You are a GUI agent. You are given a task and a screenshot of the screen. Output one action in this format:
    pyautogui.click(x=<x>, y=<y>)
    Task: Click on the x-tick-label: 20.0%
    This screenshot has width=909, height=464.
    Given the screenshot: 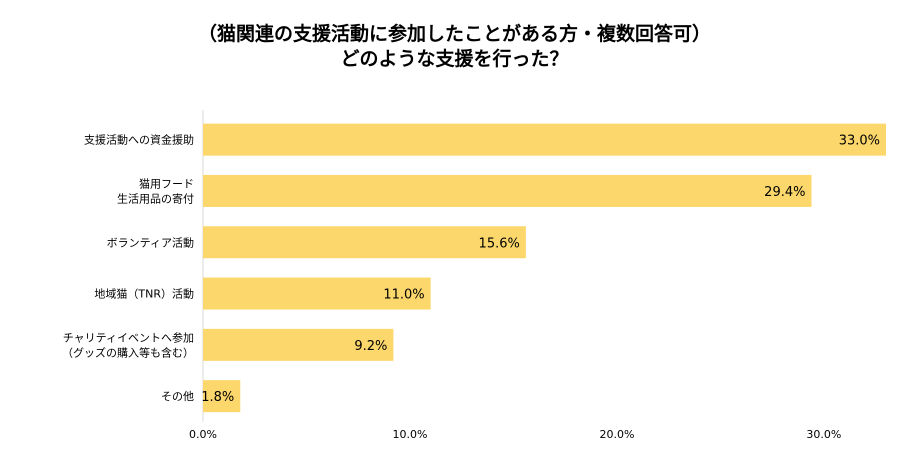 What is the action you would take?
    pyautogui.click(x=616, y=434)
    